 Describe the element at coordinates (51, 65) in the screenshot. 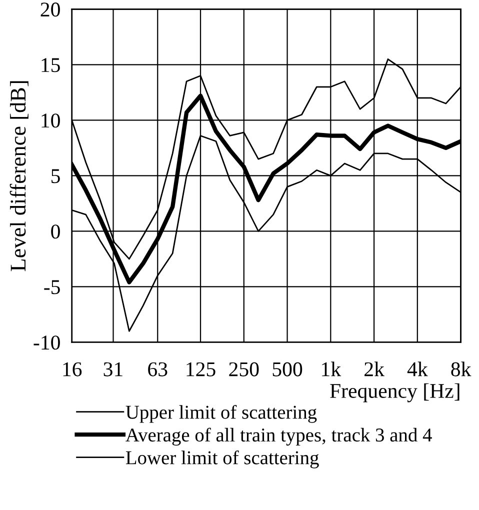

I see `y-tick-label: 15` at that location.